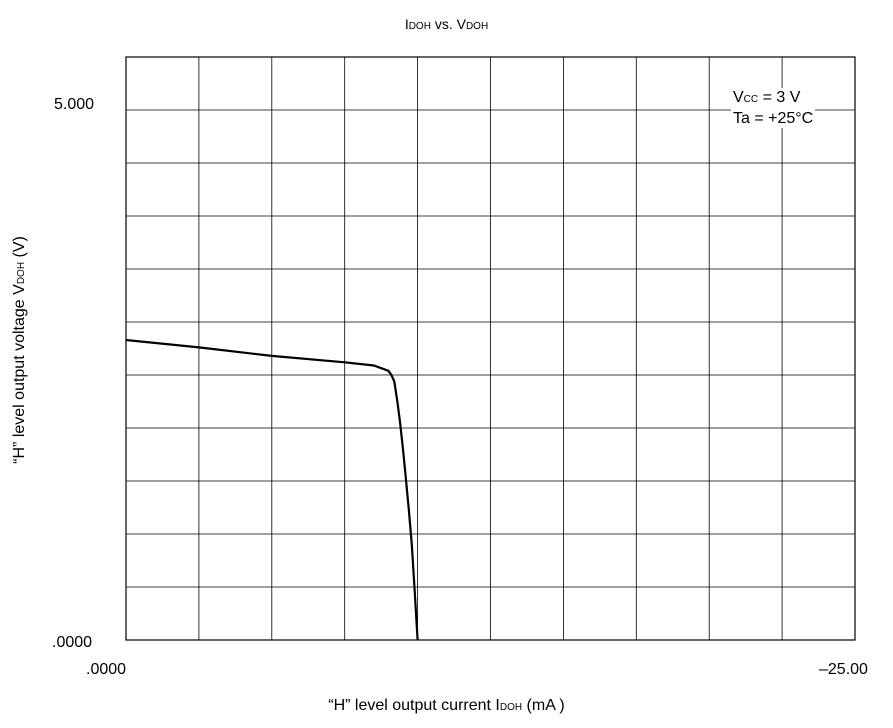 Image resolution: width=893 pixels, height=728 pixels. Describe the element at coordinates (773, 118) in the screenshot. I see `annotation-ta: Ta = +25°C` at that location.